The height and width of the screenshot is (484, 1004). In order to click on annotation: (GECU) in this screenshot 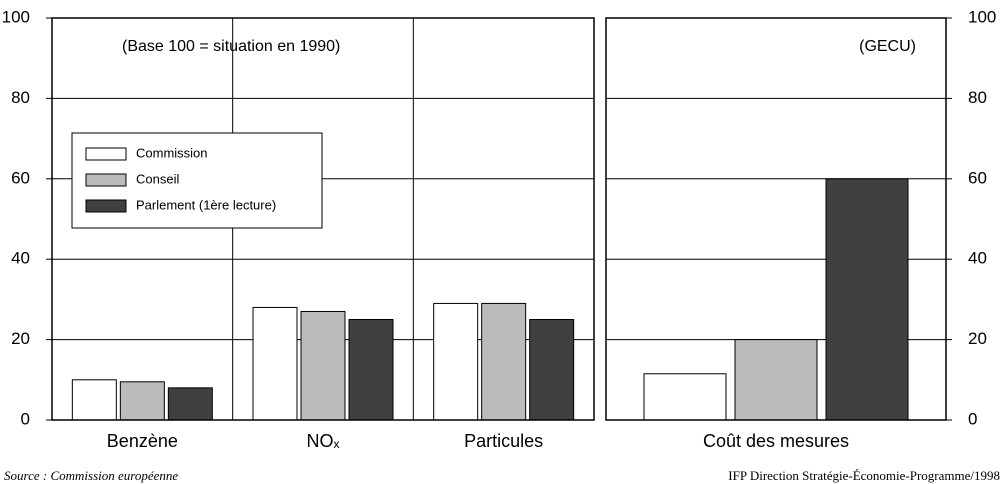, I will do `click(887, 46)`.